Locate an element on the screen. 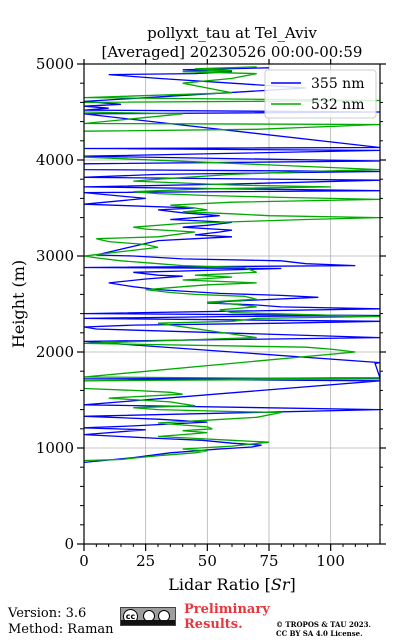 This screenshot has width=400, height=640. preliminary-line1: Preliminary is located at coordinates (227, 609).